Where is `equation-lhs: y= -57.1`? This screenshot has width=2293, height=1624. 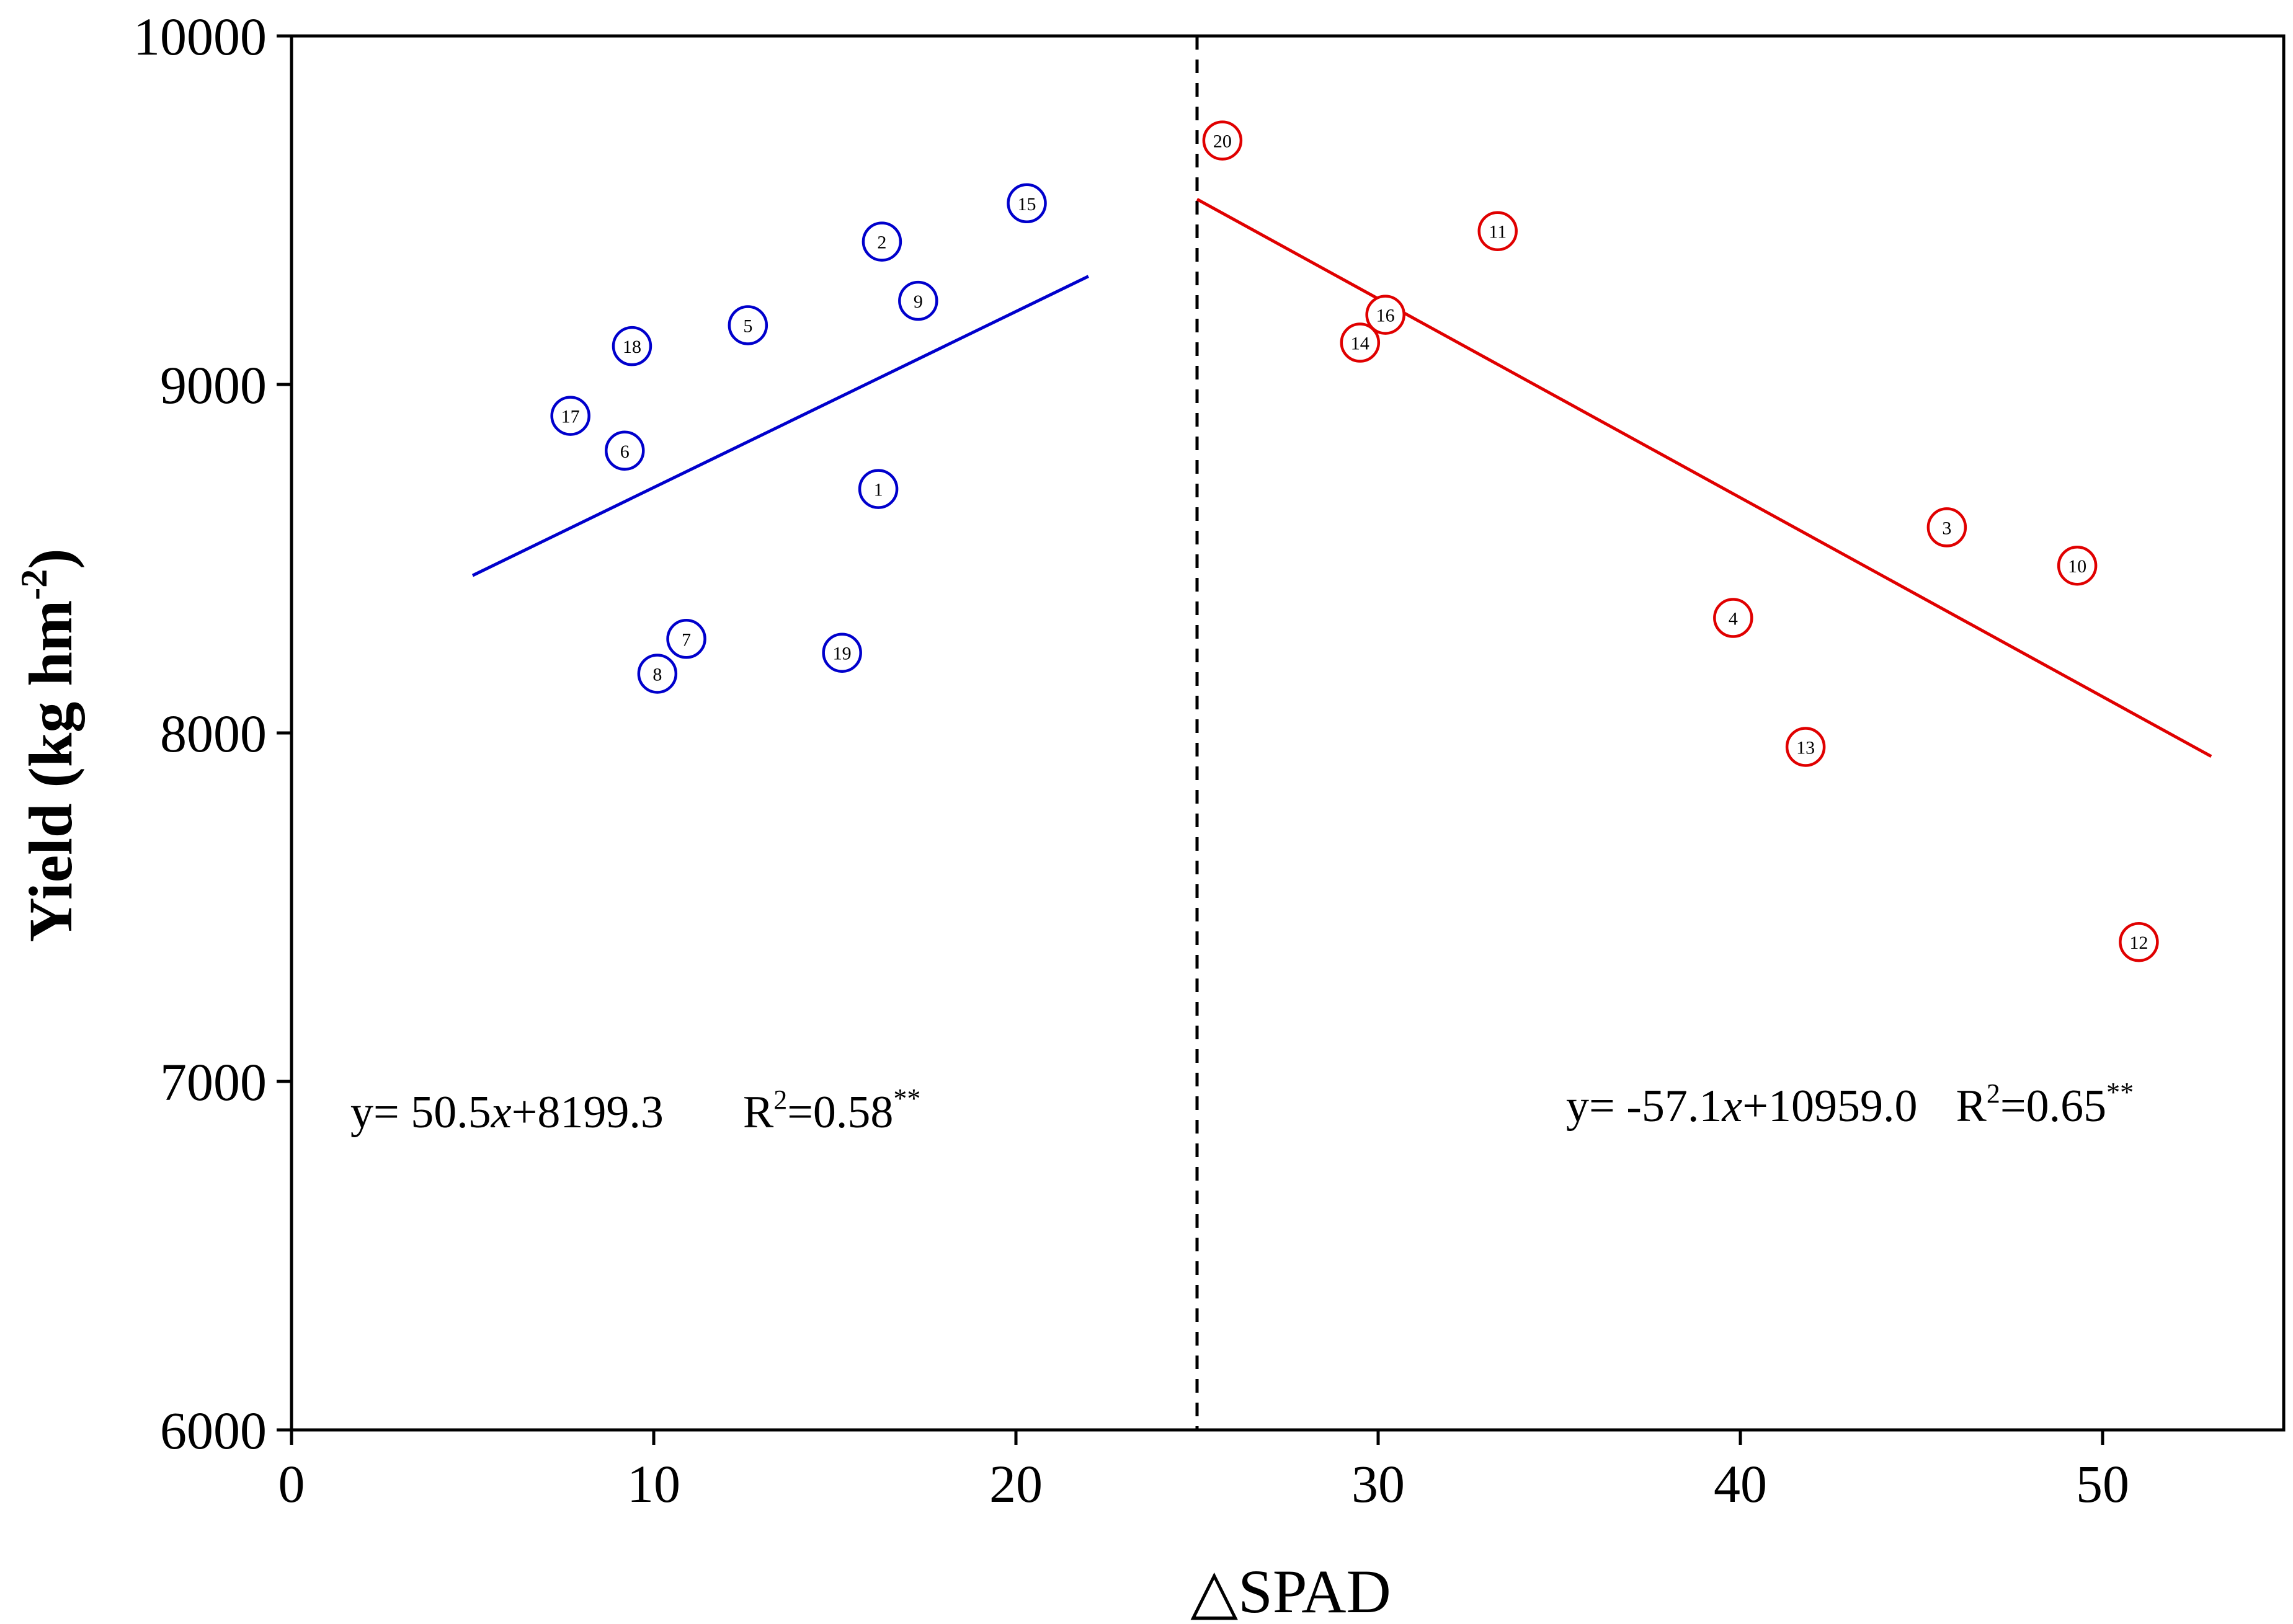 equation-lhs: y= -57.1 is located at coordinates (1644, 1106).